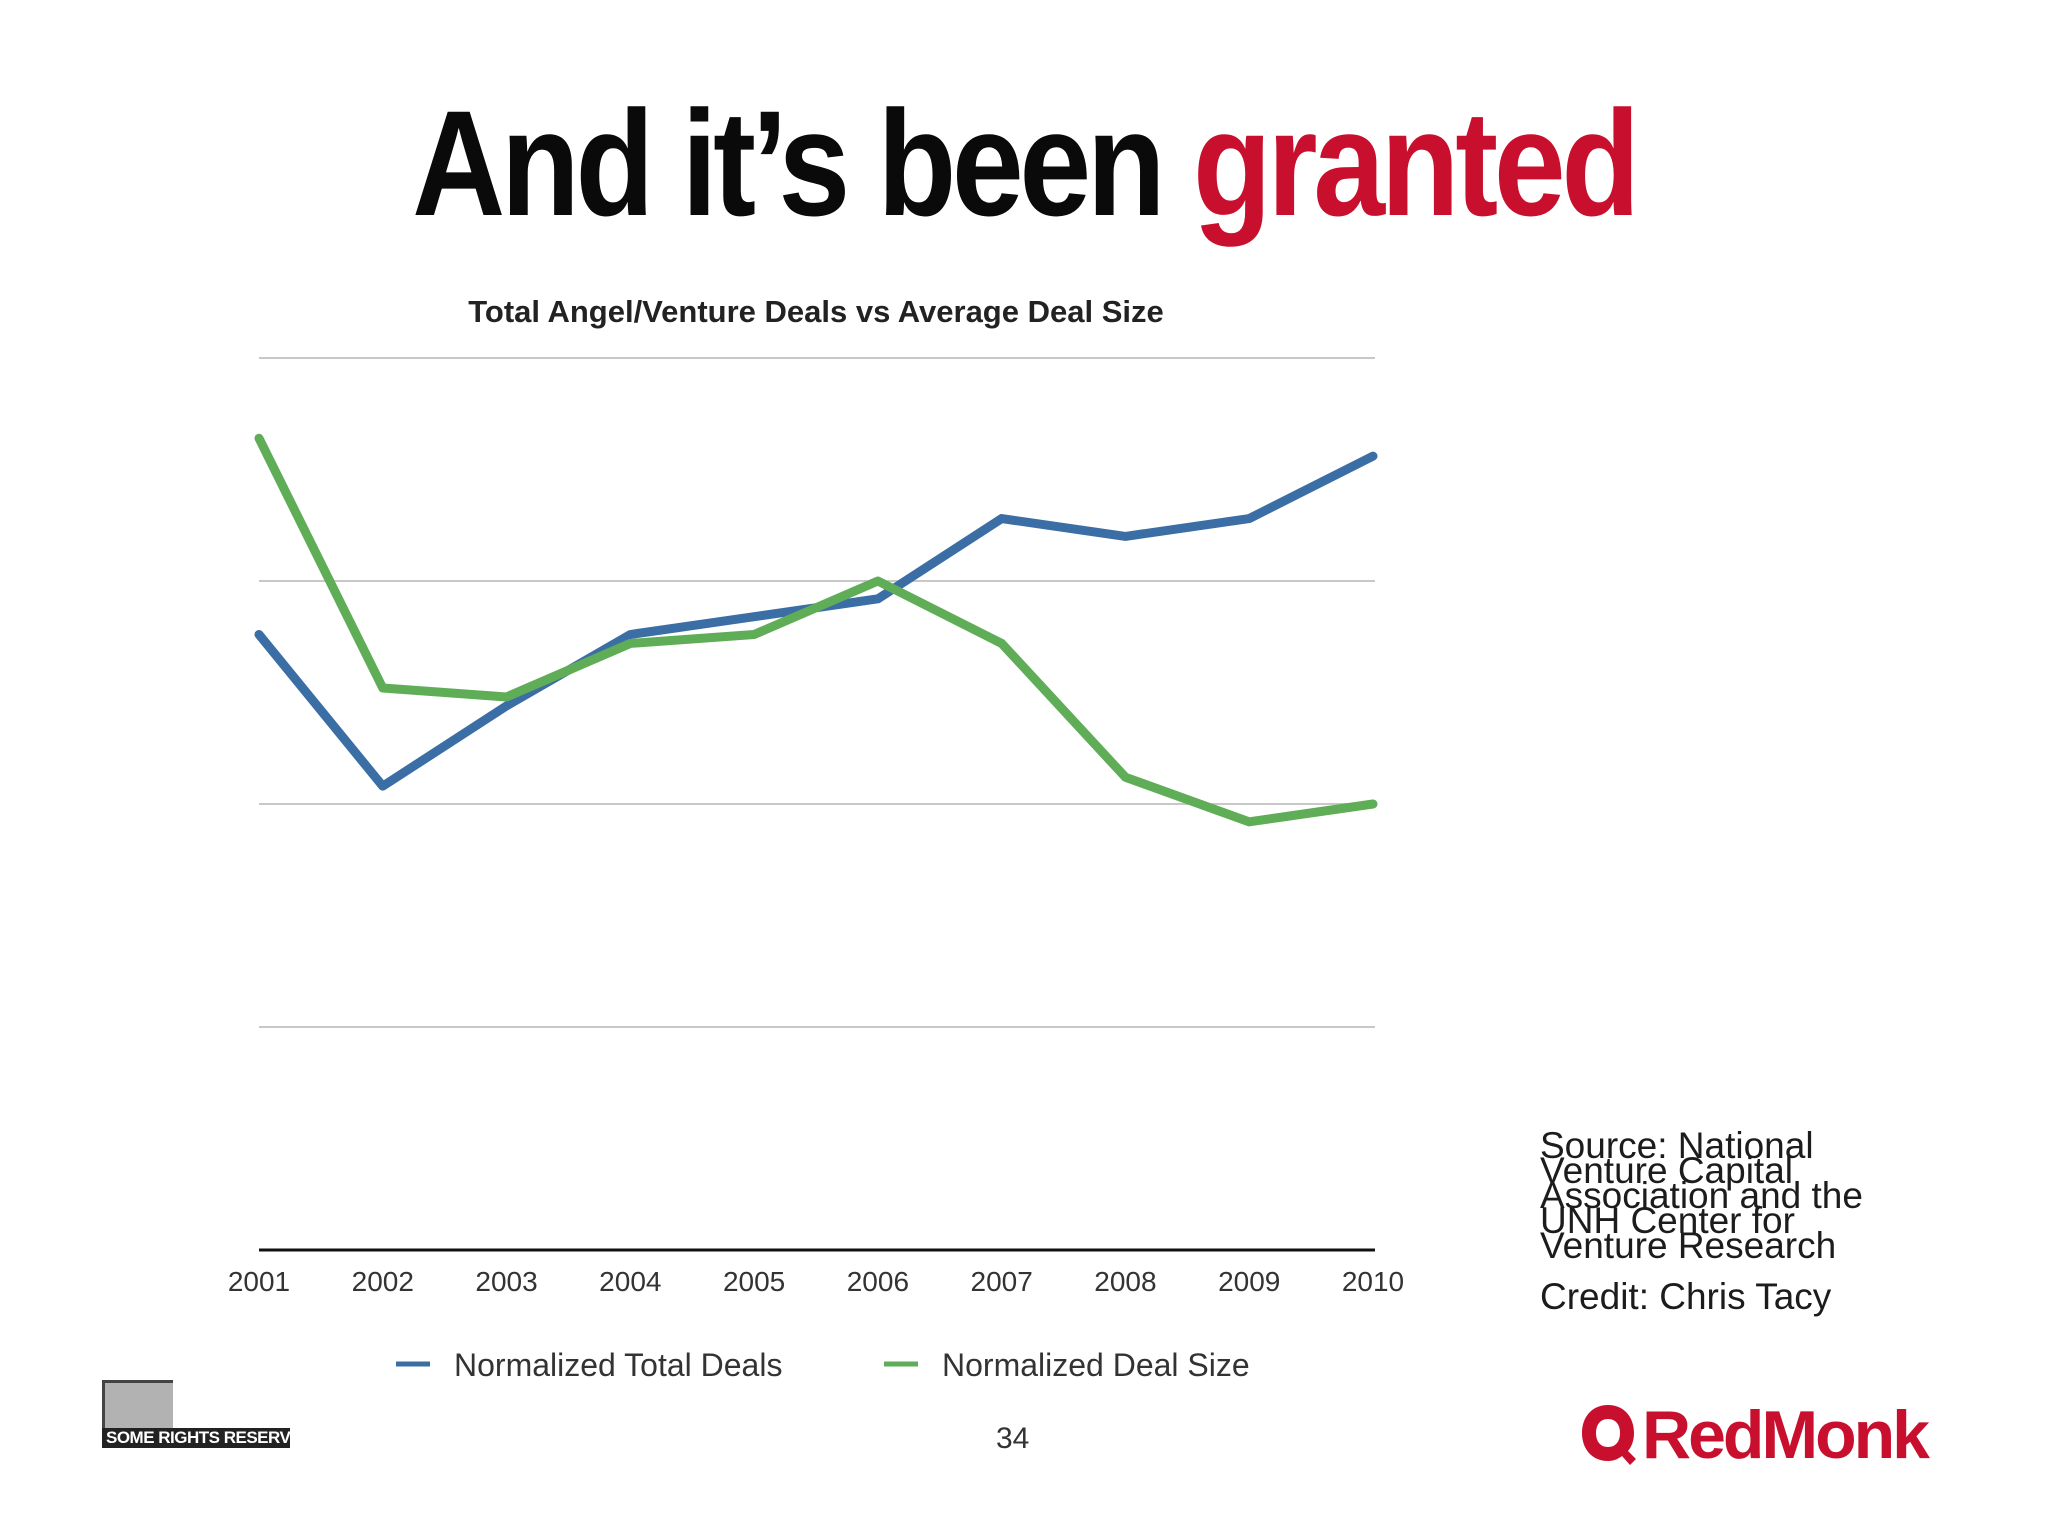 The width and height of the screenshot is (2048, 1536). Describe the element at coordinates (383, 1281) in the screenshot. I see `x-tick-label: 2002` at that location.